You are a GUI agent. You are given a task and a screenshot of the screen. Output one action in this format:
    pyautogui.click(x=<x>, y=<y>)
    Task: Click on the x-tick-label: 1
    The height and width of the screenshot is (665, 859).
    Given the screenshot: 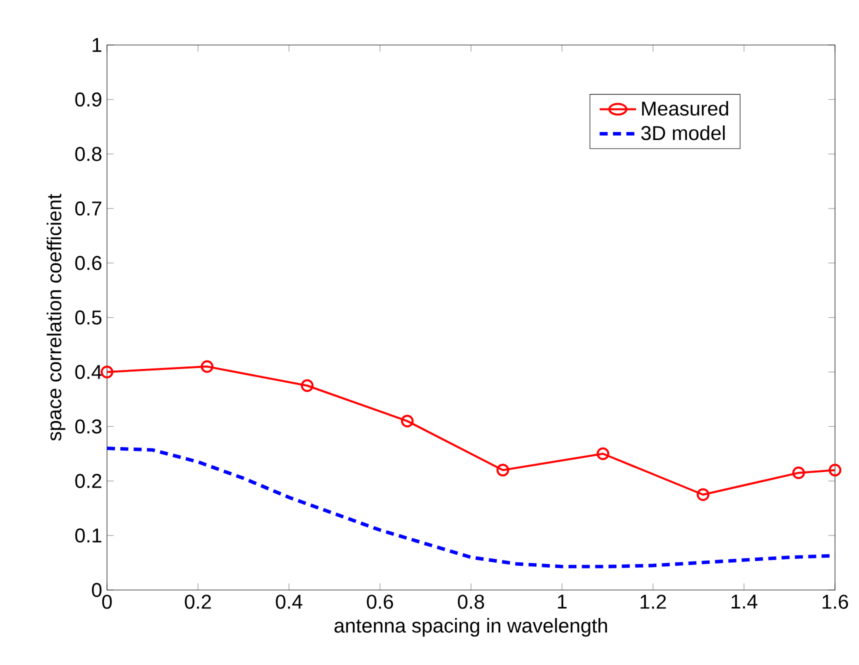 What is the action you would take?
    pyautogui.click(x=562, y=601)
    